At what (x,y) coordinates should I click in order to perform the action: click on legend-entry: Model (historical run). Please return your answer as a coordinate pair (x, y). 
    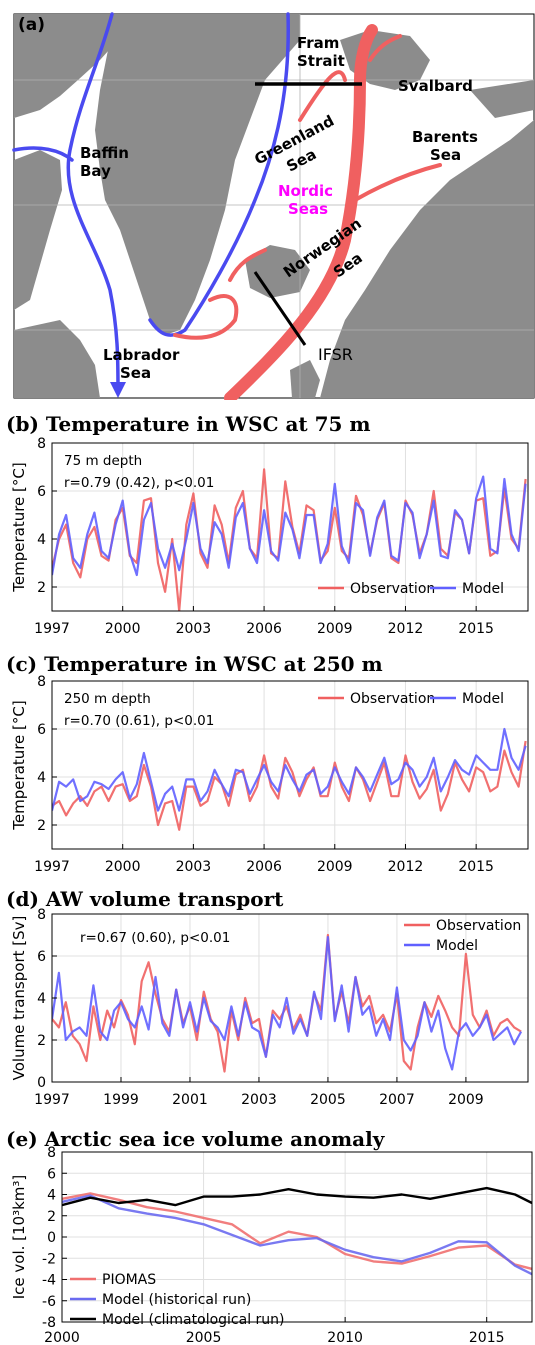
    Looking at the image, I should click on (176, 1300).